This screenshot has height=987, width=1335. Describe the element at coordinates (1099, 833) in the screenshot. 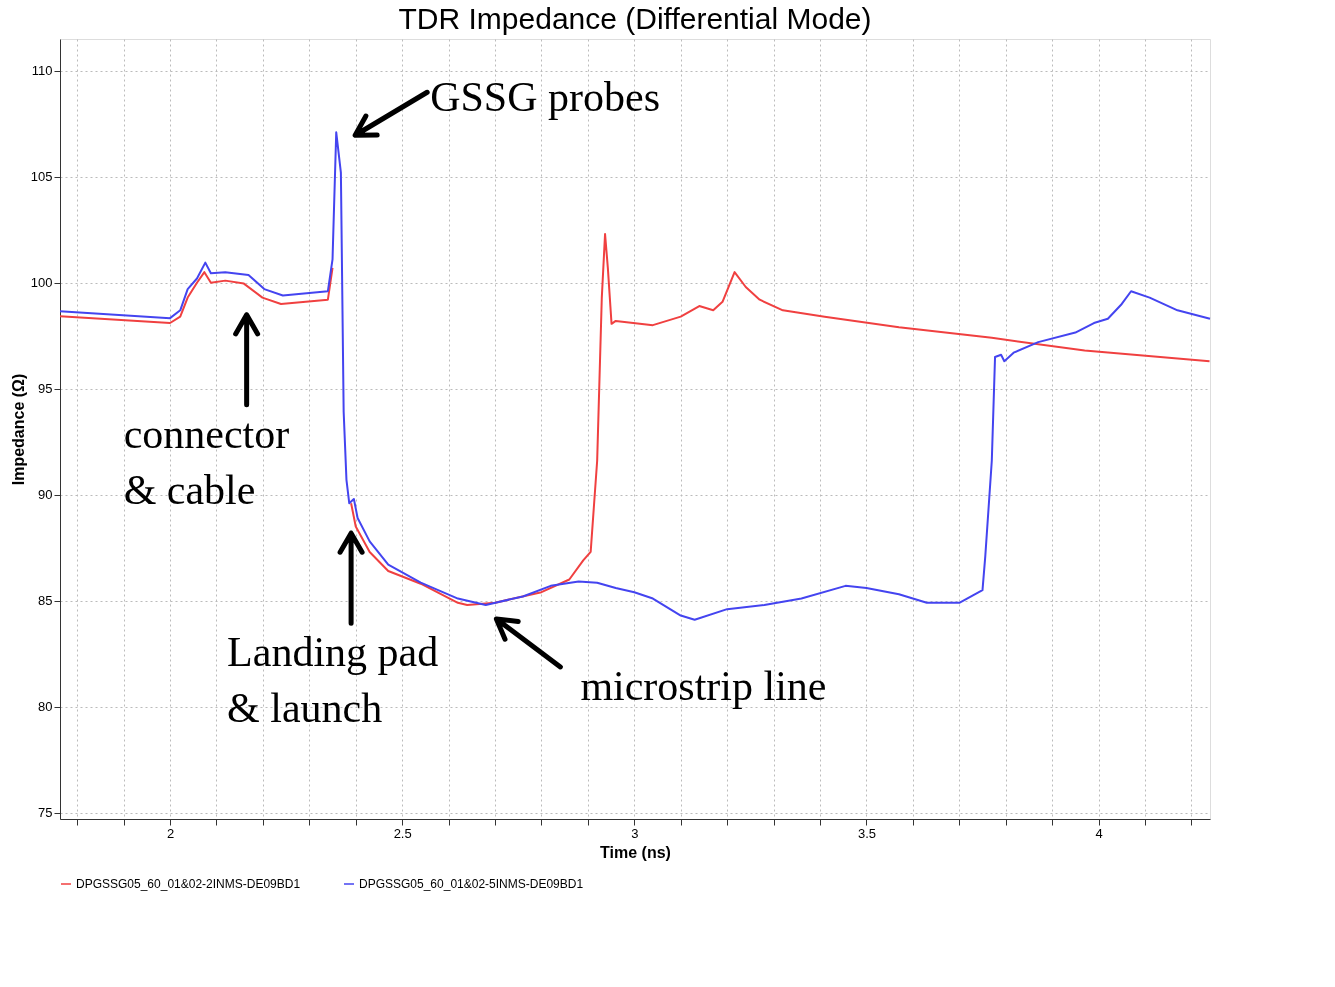

I see `x-tick-label: 4` at that location.